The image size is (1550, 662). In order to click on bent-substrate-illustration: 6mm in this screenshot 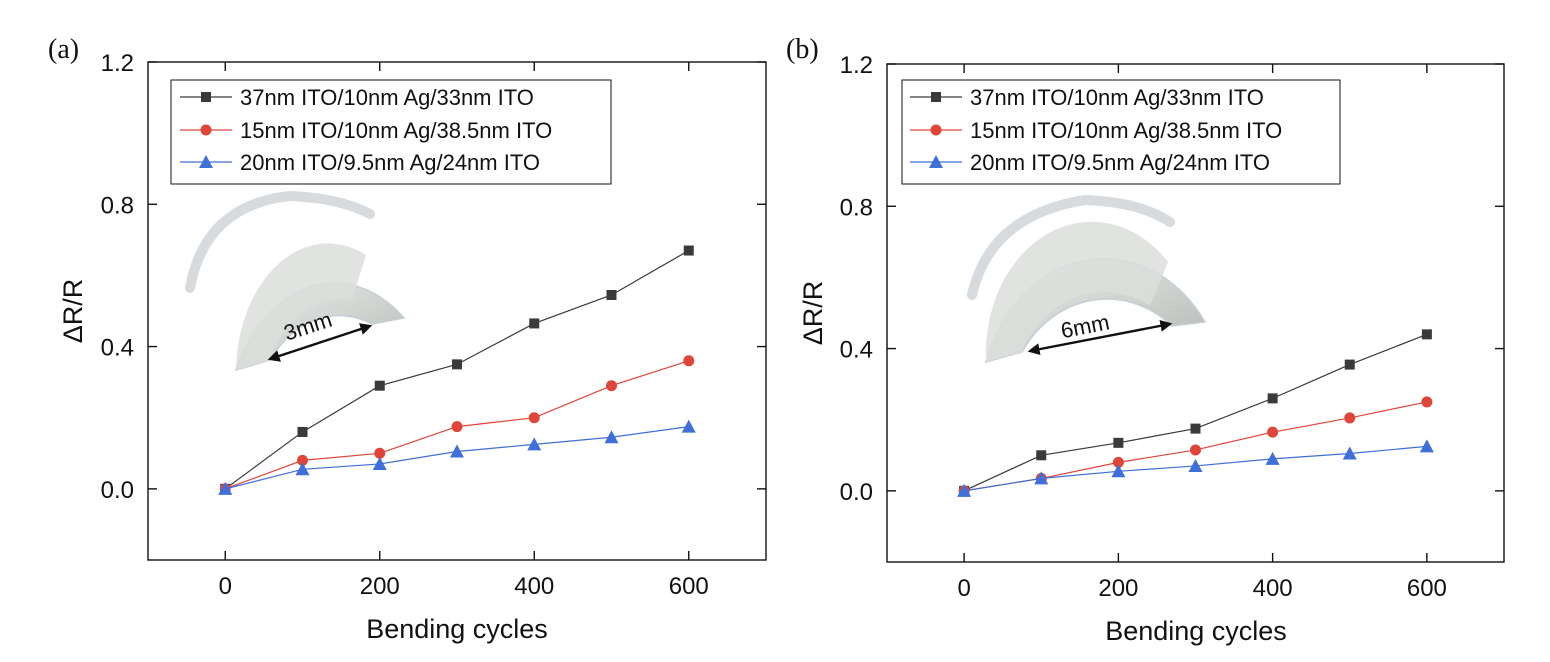, I will do `click(1087, 279)`.